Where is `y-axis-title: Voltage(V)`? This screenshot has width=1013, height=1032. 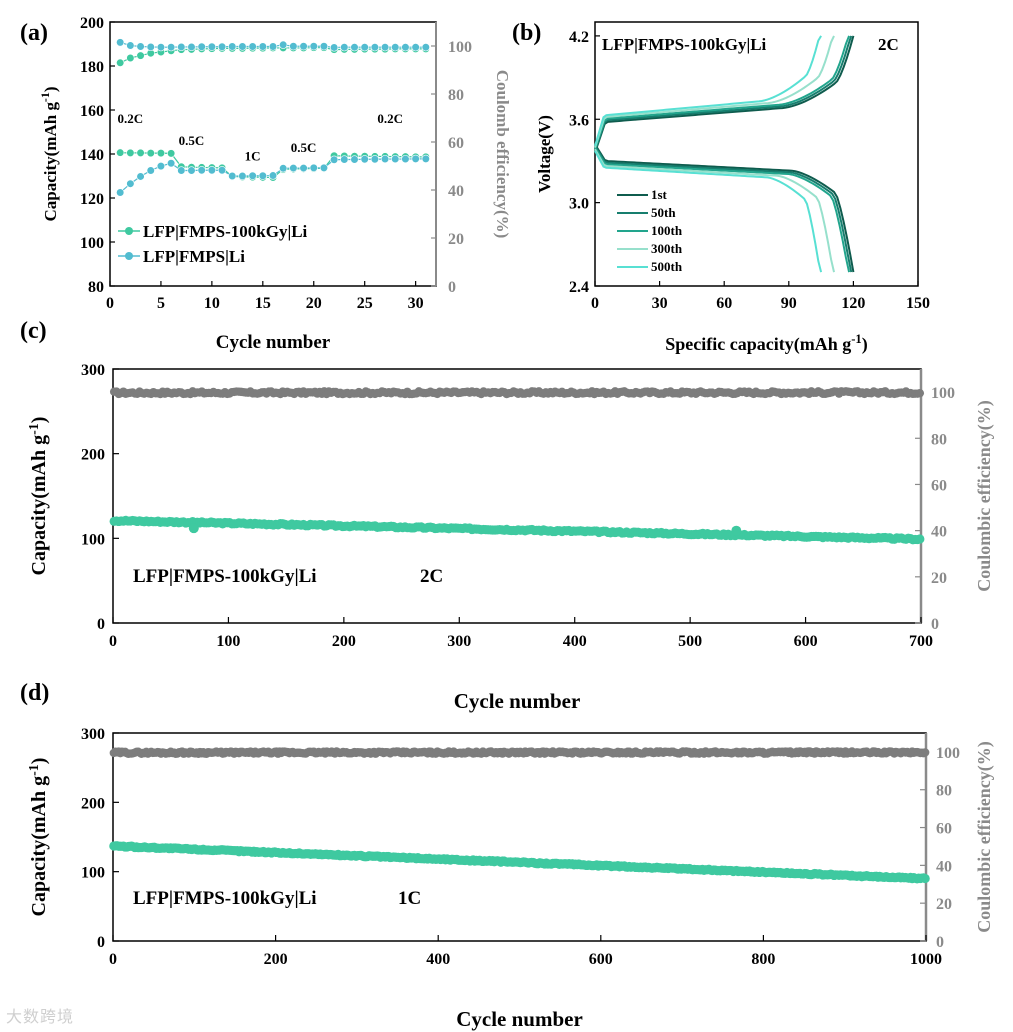
y-axis-title: Voltage(V) is located at coordinates (544, 154).